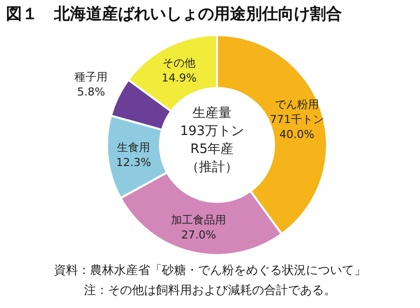  Describe the element at coordinates (210, 270) in the screenshot. I see `text: 資料：農林水産省「砂糖・でん粉をめぐる状況について」` at that location.